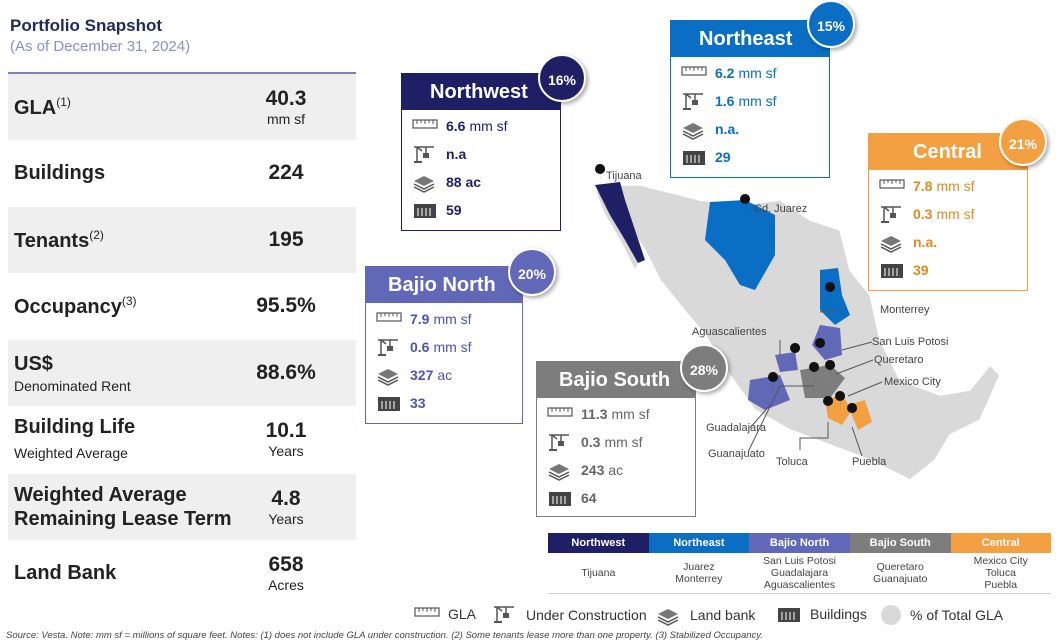  I want to click on pin-tijuana-icon, so click(600, 175).